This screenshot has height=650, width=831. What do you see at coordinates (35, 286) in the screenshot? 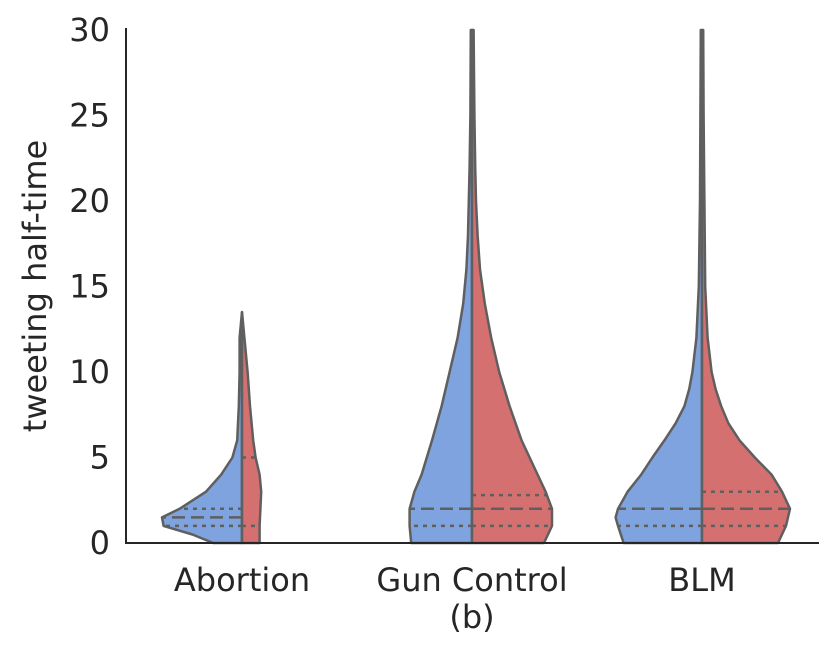
I see `y-axis-title: tweeting half-time` at bounding box center [35, 286].